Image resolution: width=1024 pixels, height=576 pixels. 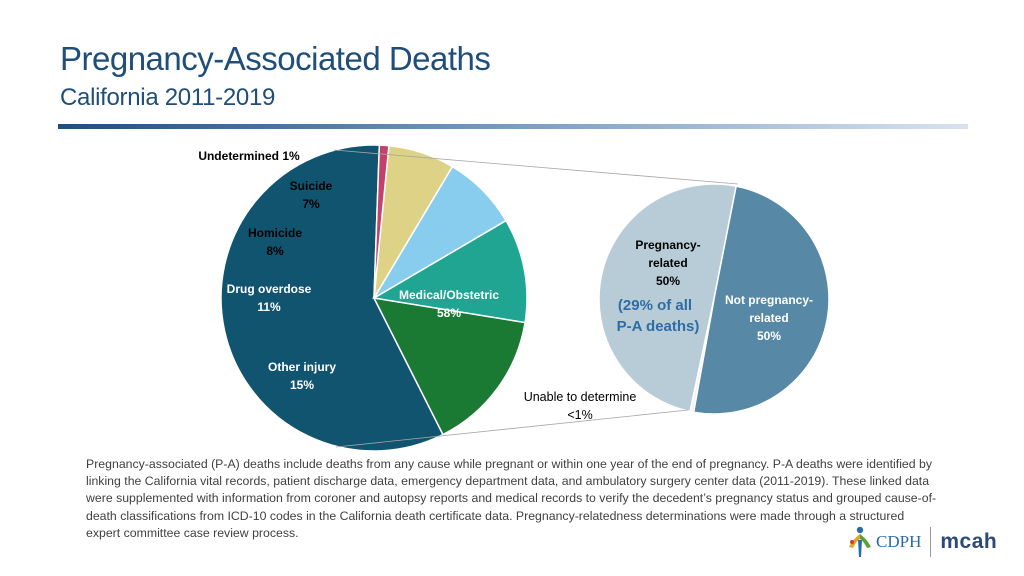 What do you see at coordinates (512, 428) in the screenshot?
I see `connector-line-bottom` at bounding box center [512, 428].